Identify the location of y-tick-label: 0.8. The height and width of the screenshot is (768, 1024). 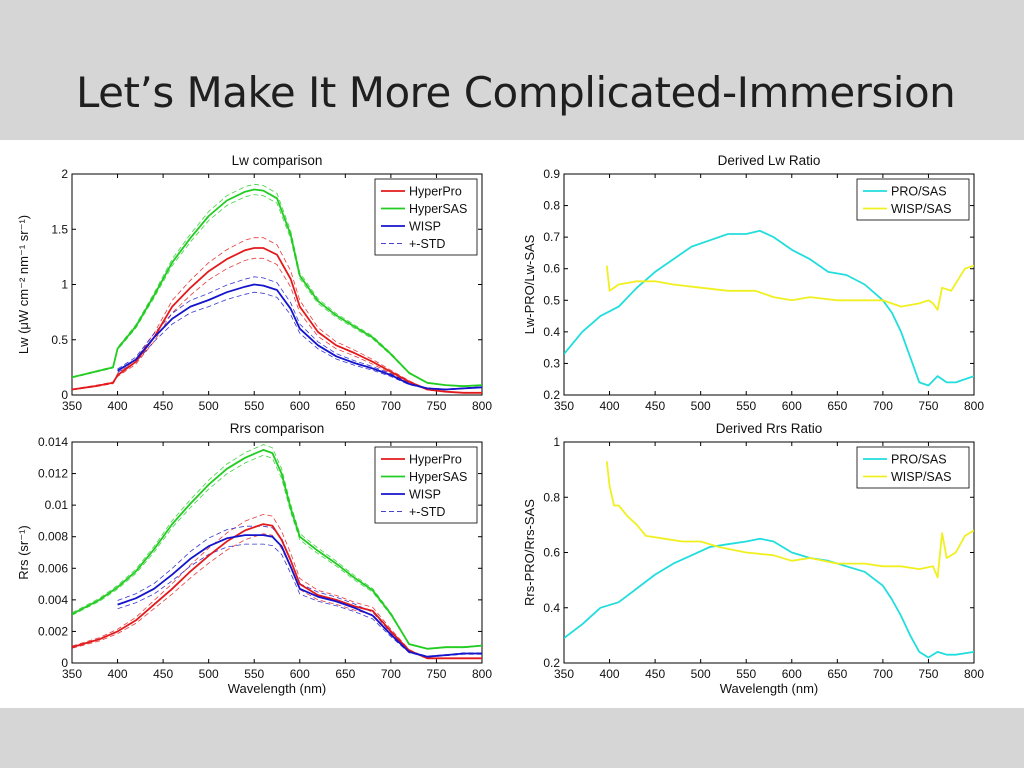
(551, 497).